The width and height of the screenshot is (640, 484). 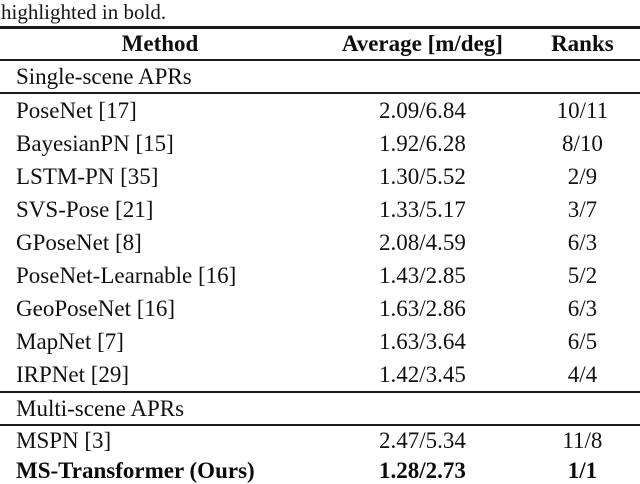 What do you see at coordinates (422, 275) in the screenshot?
I see `cell-average: 1.43/2.85` at bounding box center [422, 275].